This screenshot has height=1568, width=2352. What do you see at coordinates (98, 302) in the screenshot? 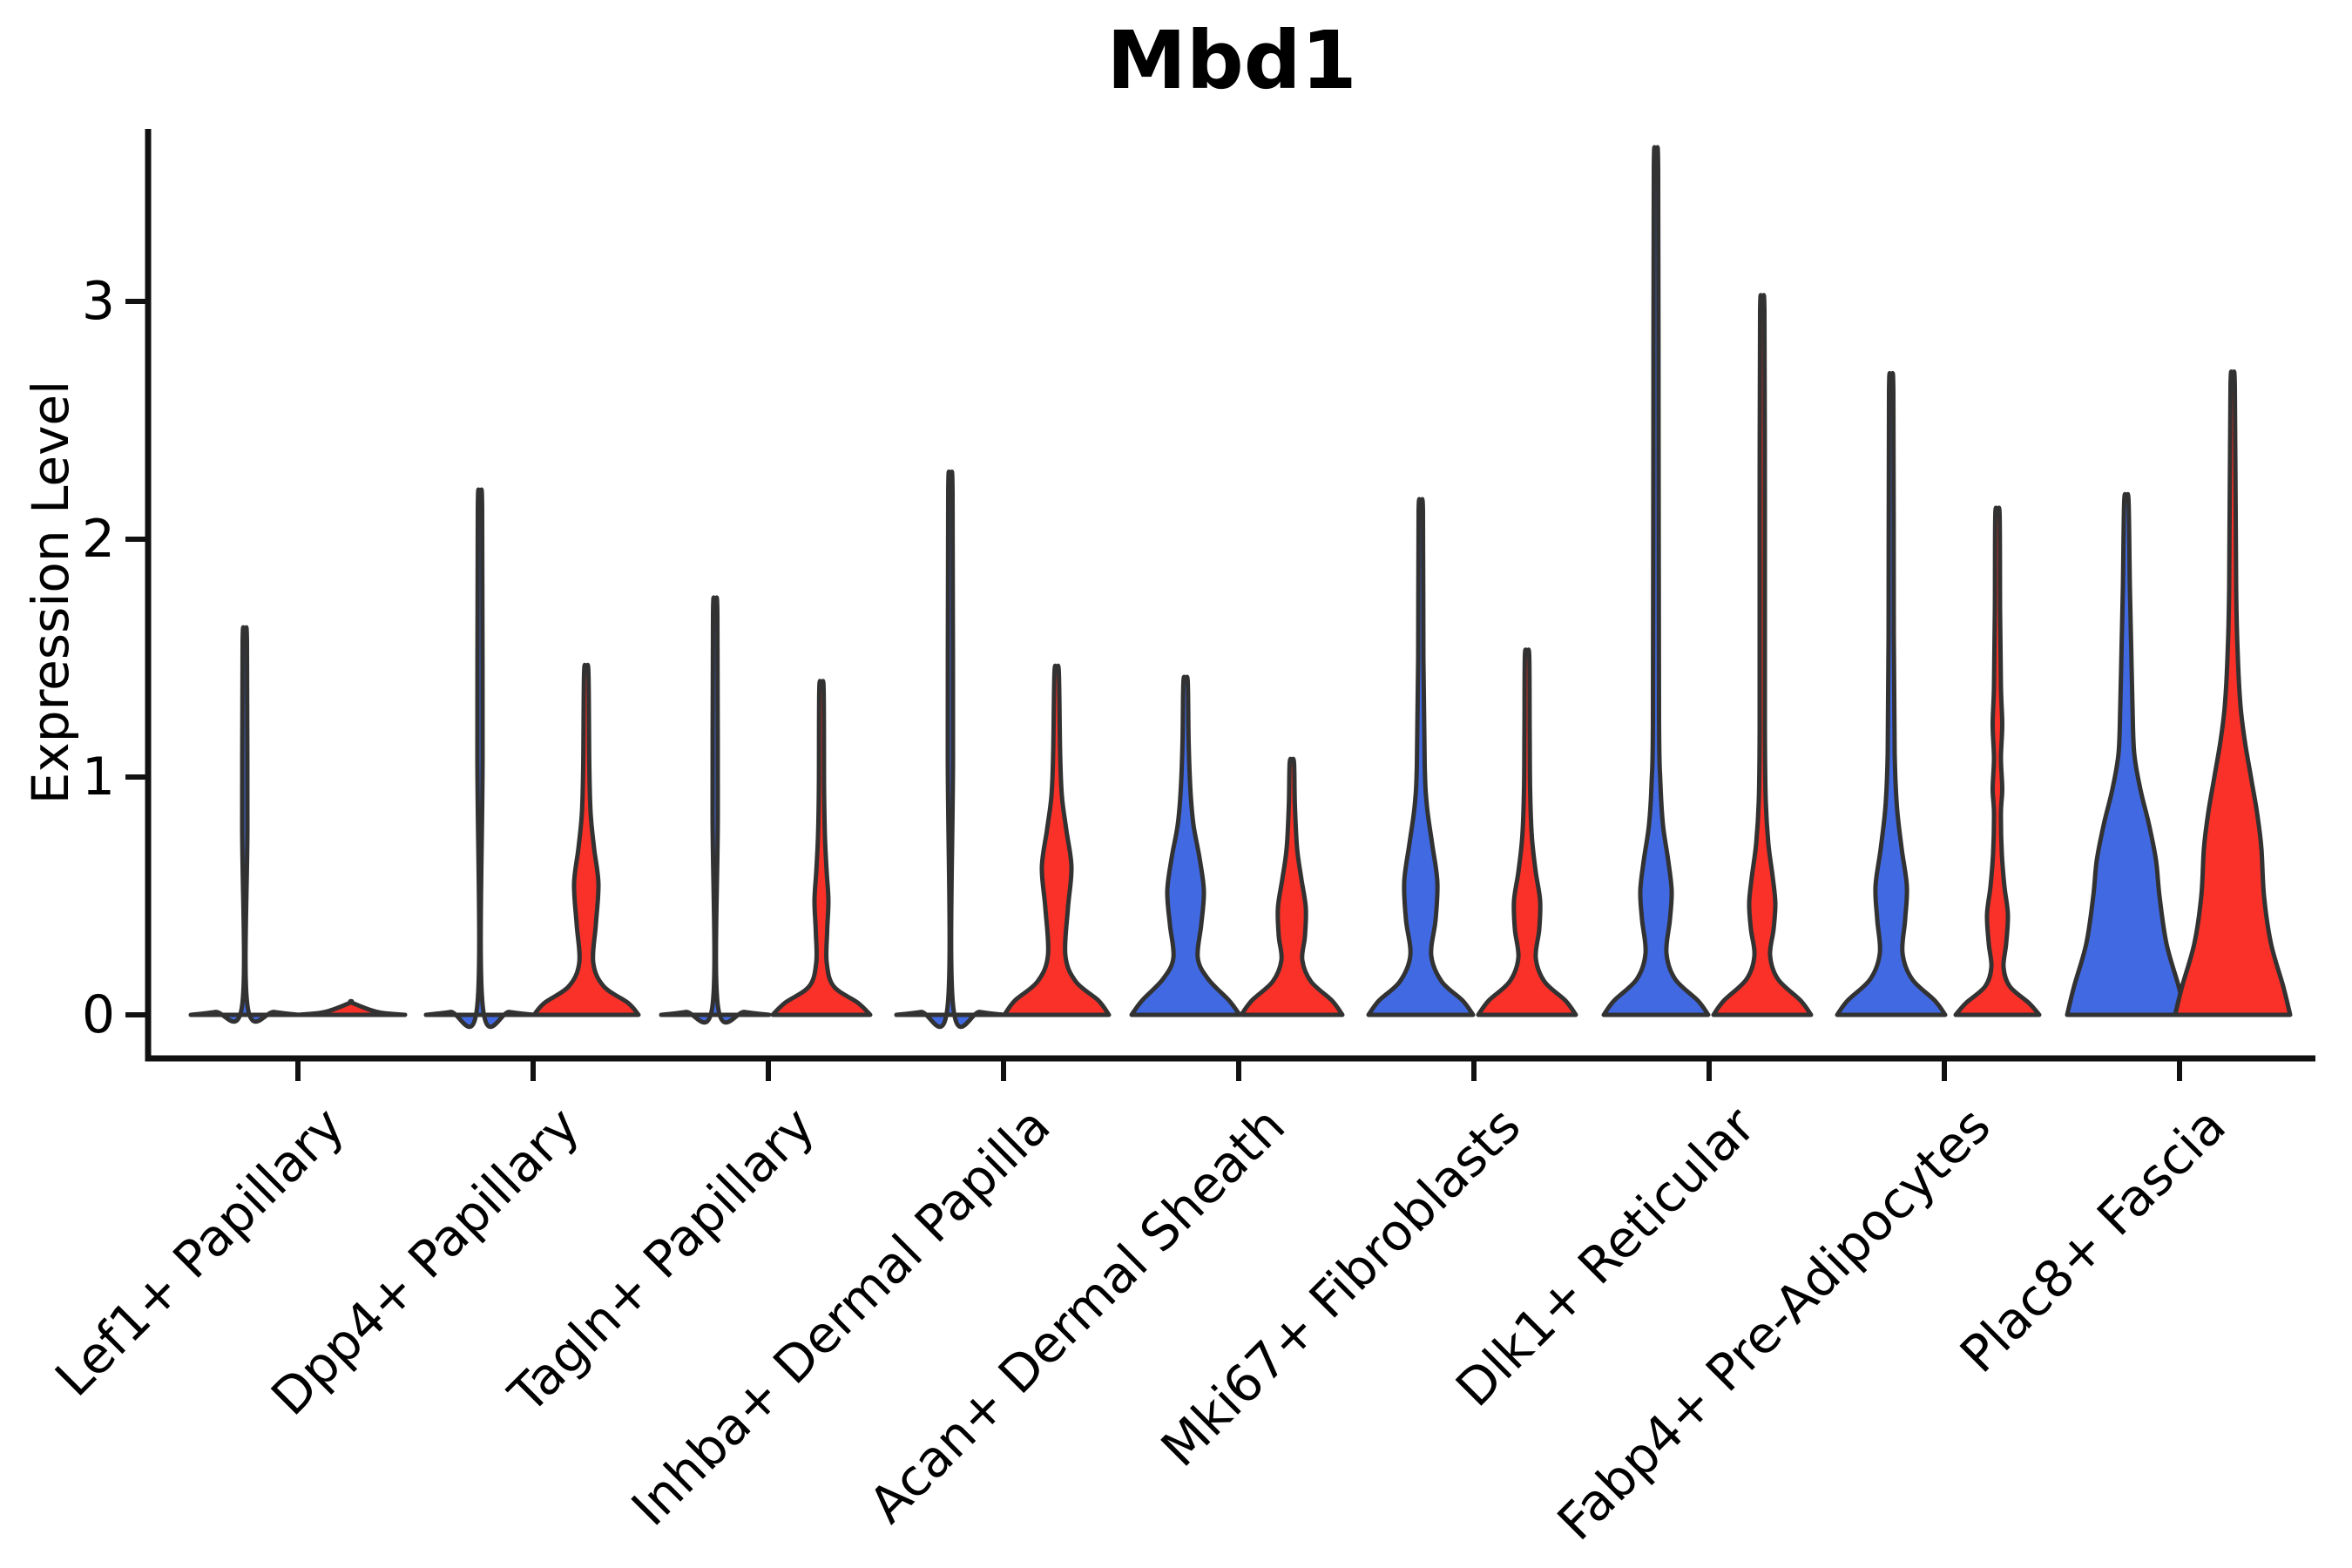
I see `y-tick-label: 3` at bounding box center [98, 302].